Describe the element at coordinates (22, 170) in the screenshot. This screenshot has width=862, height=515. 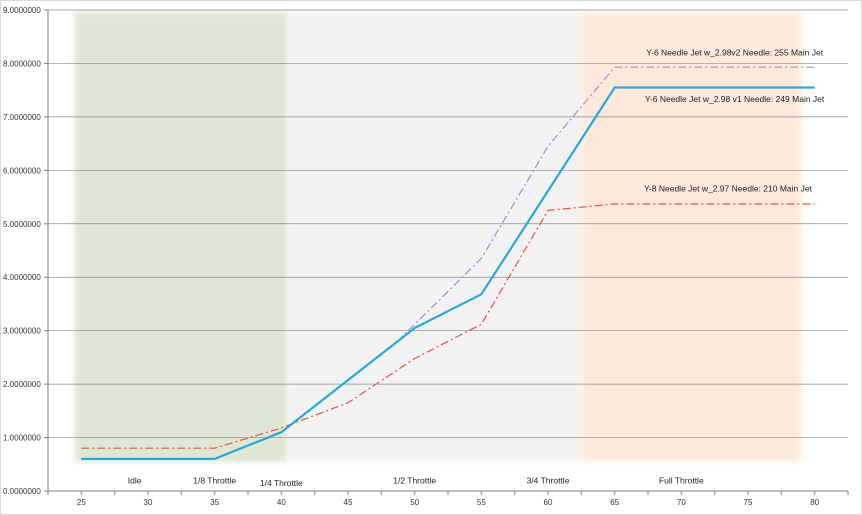
I see `y-tick-label: 6.0000000` at that location.